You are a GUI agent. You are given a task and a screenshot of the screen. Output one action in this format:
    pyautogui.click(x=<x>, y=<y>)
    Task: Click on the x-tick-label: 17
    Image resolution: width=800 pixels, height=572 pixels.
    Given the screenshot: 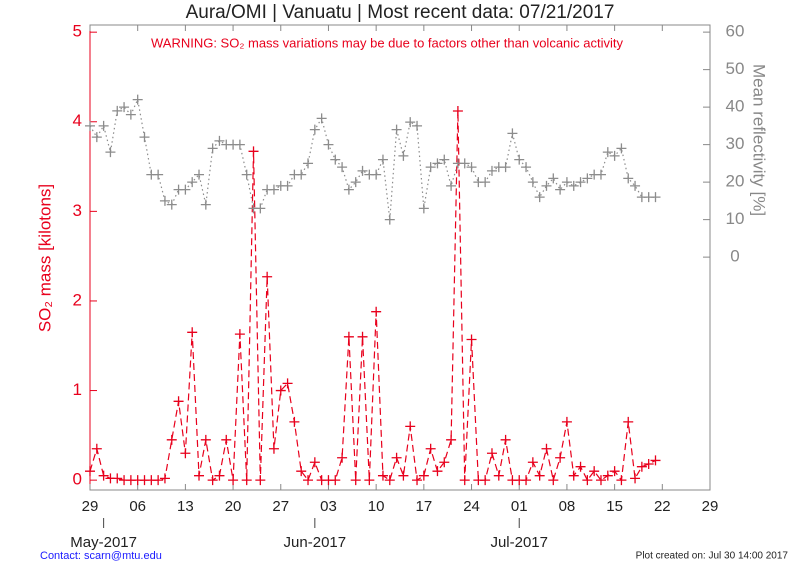 What is the action you would take?
    pyautogui.click(x=424, y=506)
    